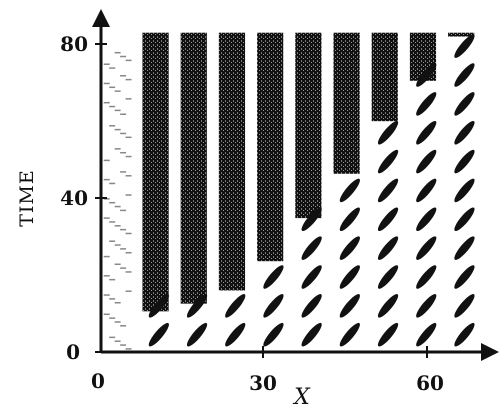  What do you see at coordinates (98, 381) in the screenshot?
I see `x-tick-label-0: 0` at bounding box center [98, 381].